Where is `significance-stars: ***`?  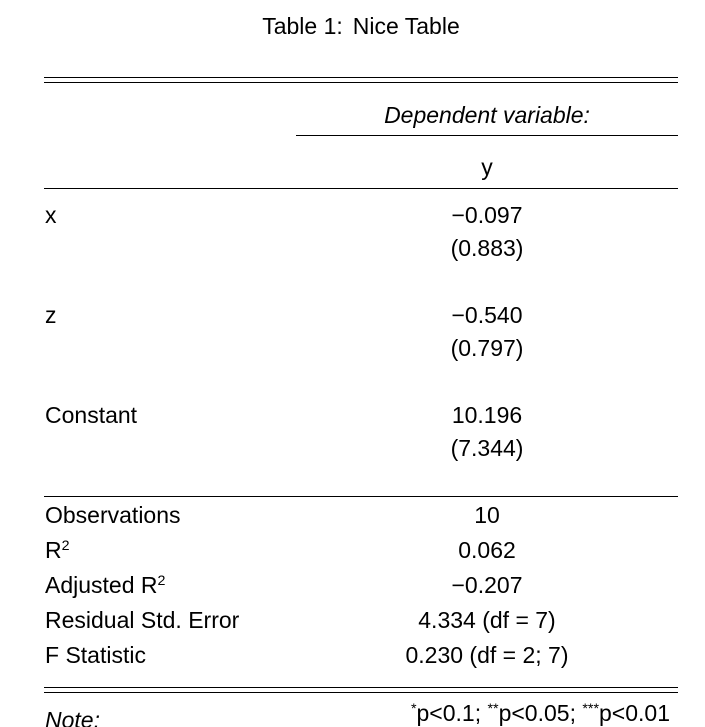
significance-stars: *** is located at coordinates (590, 709).